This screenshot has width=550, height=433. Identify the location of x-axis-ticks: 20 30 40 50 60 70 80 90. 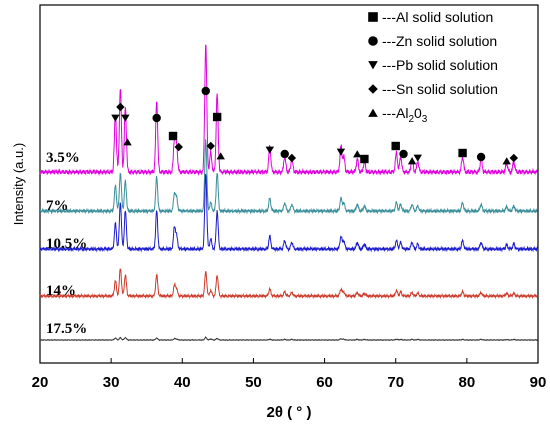
(289, 374).